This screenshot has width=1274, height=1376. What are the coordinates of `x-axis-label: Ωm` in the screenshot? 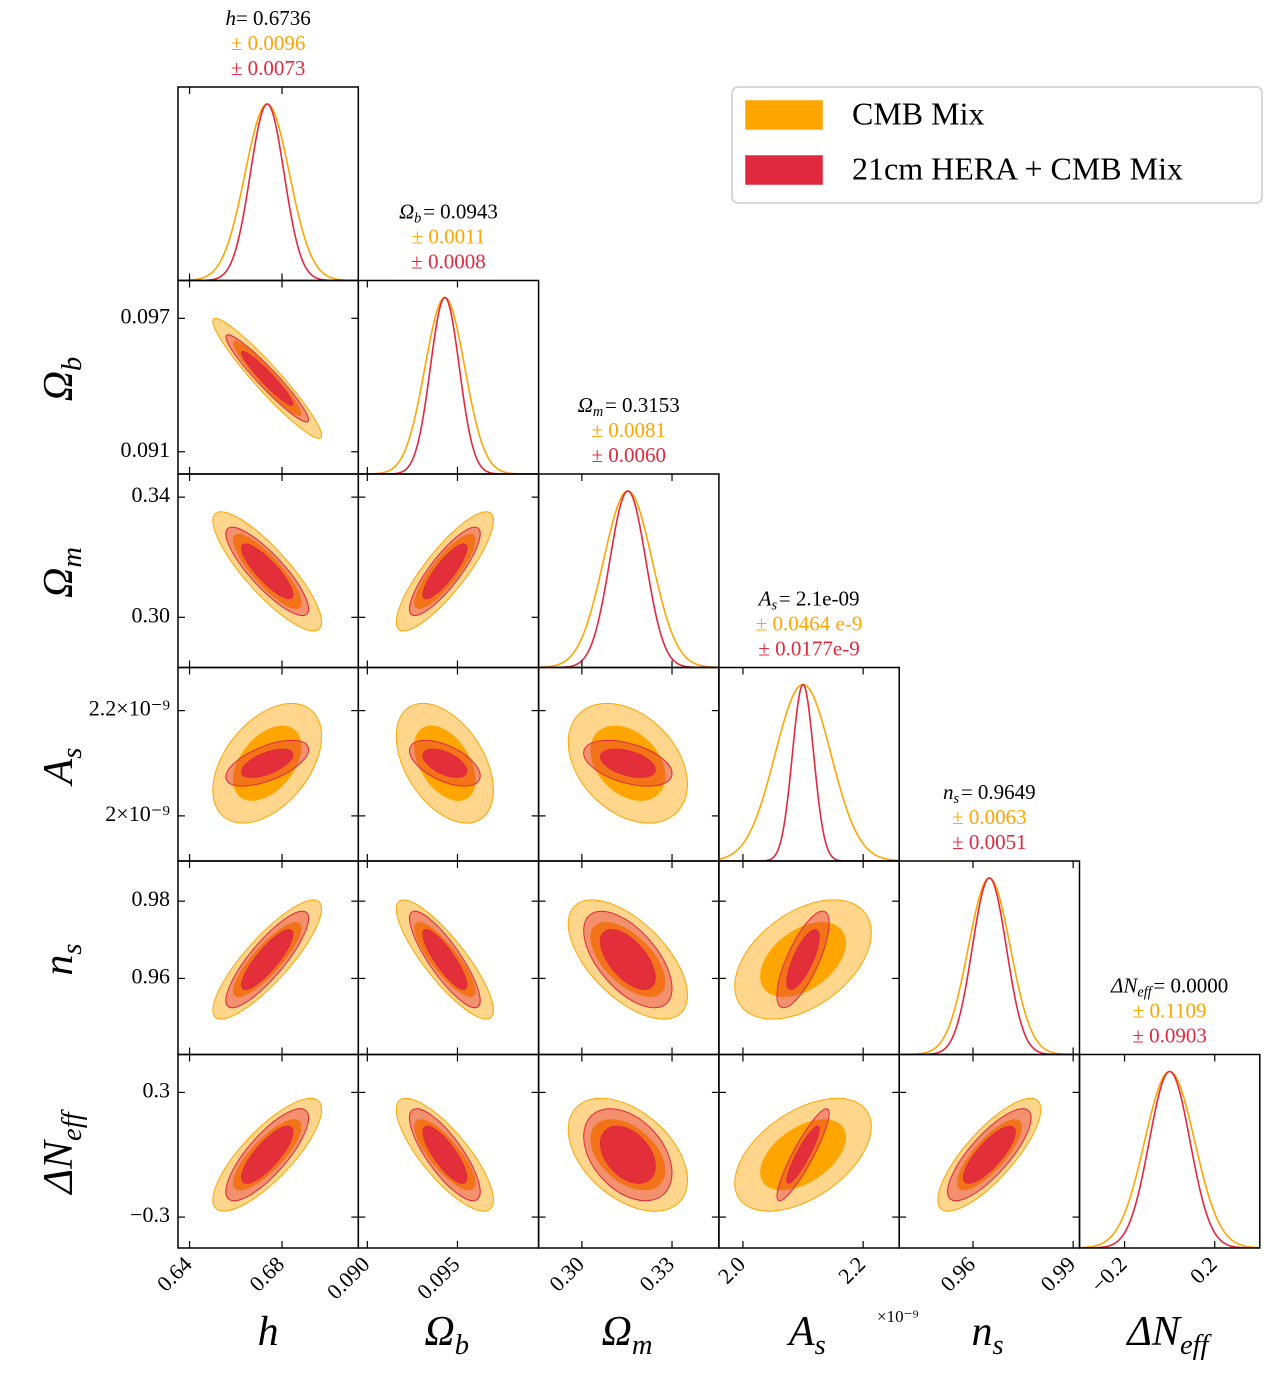 It's located at (628, 1335).